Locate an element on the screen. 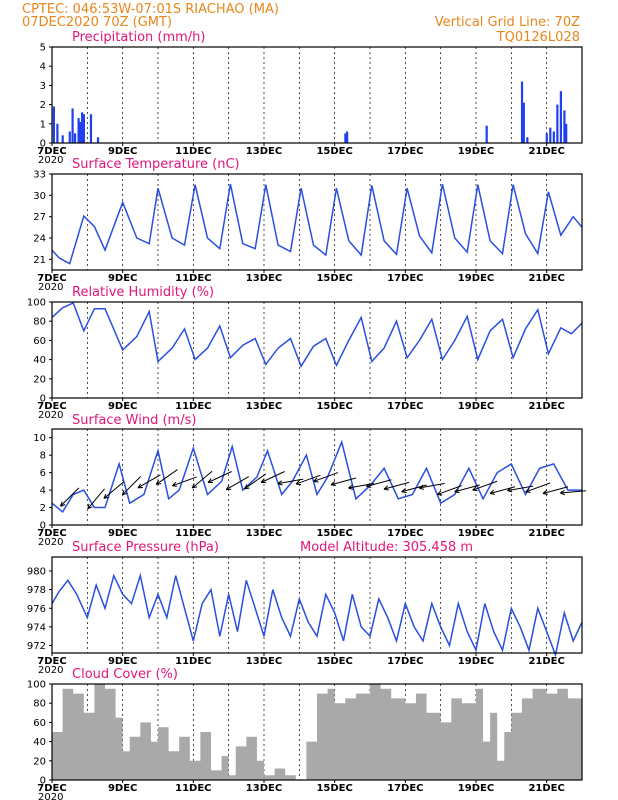 The height and width of the screenshot is (800, 618). header-station: CPTEC: 046:53W-07:01S RIACHAO (MA) is located at coordinates (150, 9).